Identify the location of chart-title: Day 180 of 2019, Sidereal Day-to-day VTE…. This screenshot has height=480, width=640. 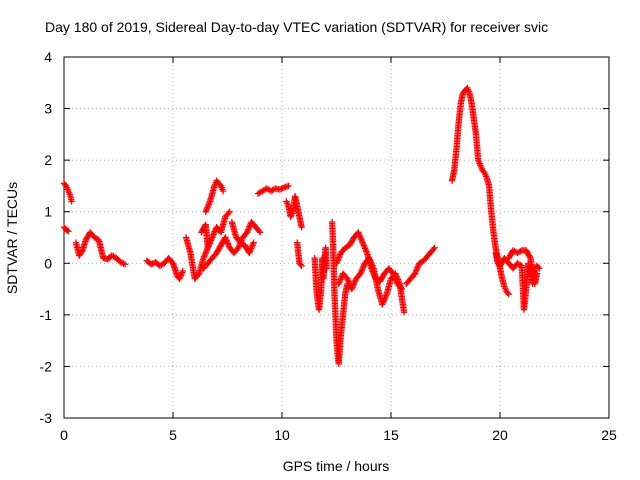
(296, 27).